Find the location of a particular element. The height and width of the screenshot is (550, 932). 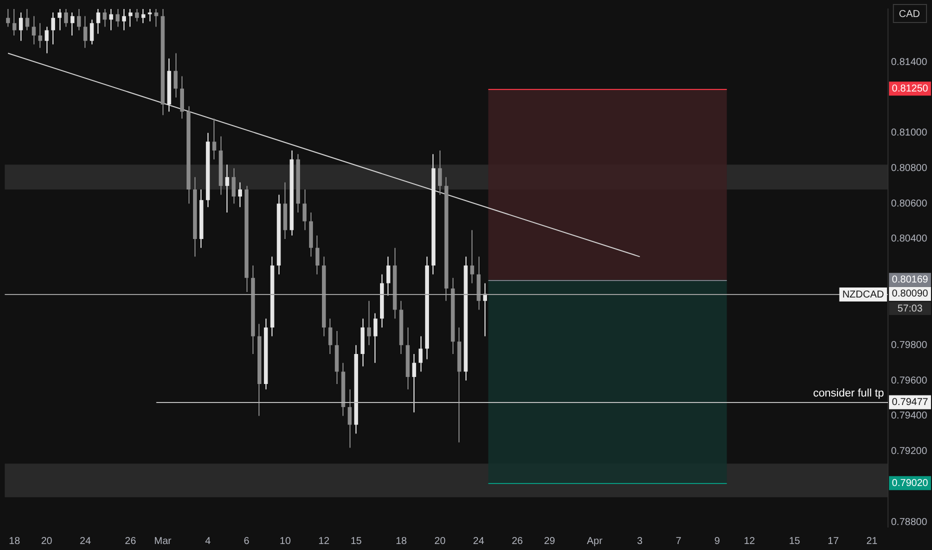

ref-line-label: NZDCAD is located at coordinates (863, 294).